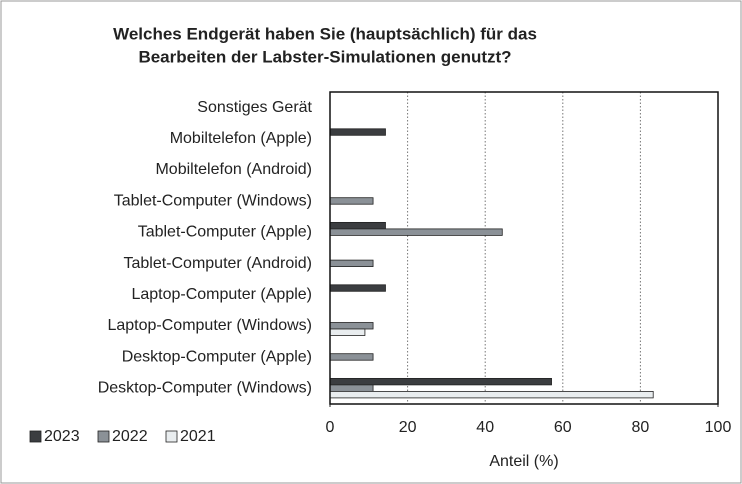  Describe the element at coordinates (330, 427) in the screenshot. I see `x-tick-label: 0` at that location.